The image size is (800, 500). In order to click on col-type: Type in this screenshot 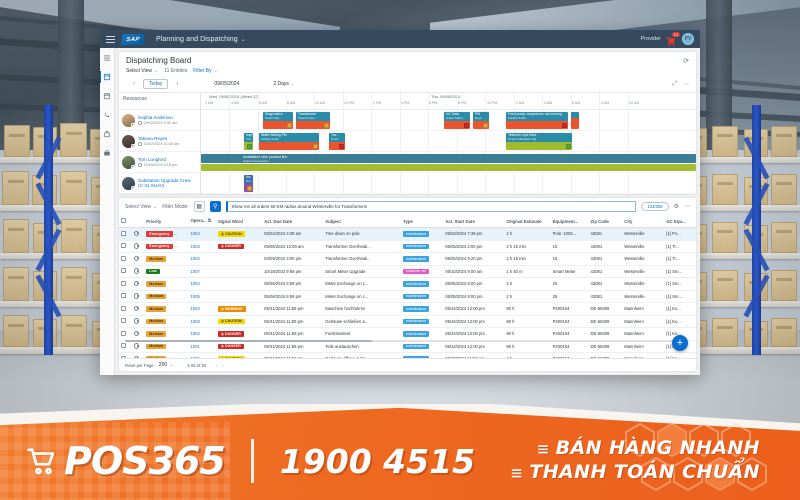, I will do `click(422, 221)`.